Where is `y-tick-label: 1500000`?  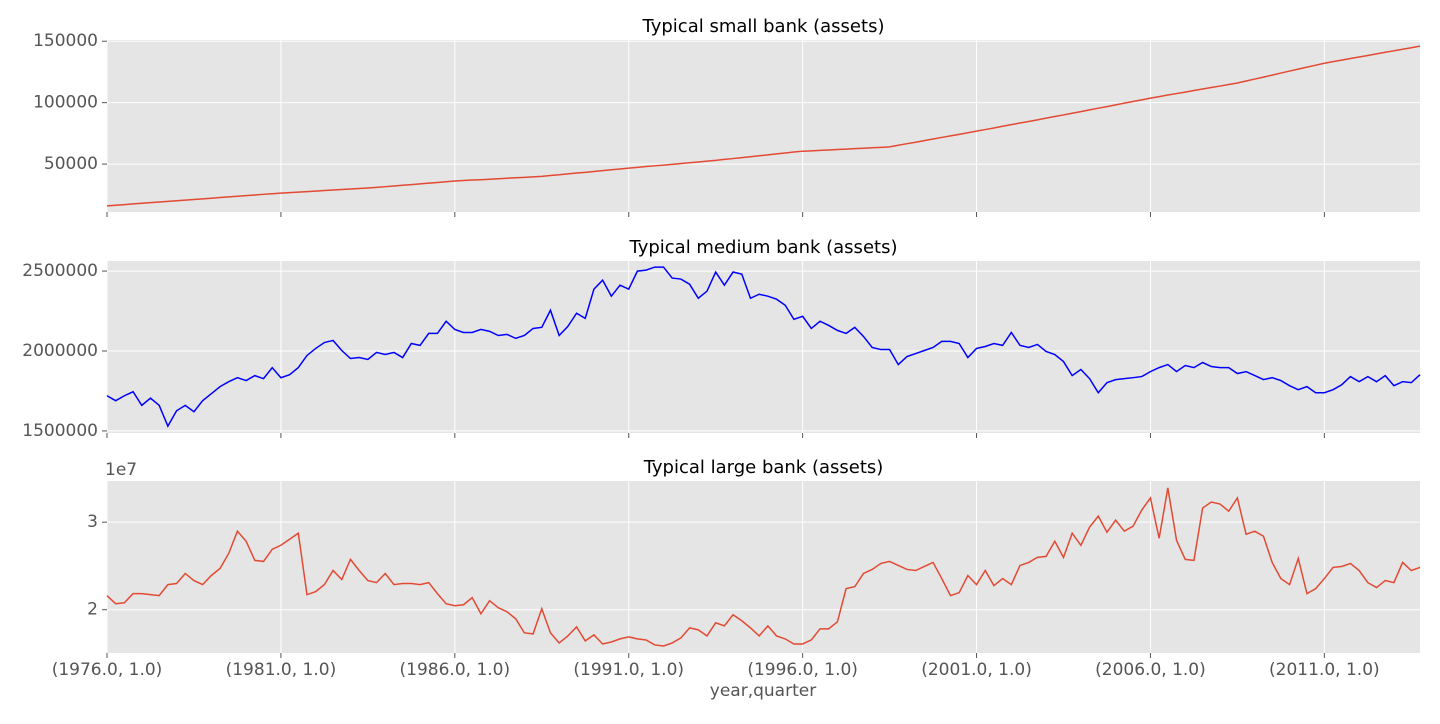 y-tick-label: 1500000 is located at coordinates (60, 431).